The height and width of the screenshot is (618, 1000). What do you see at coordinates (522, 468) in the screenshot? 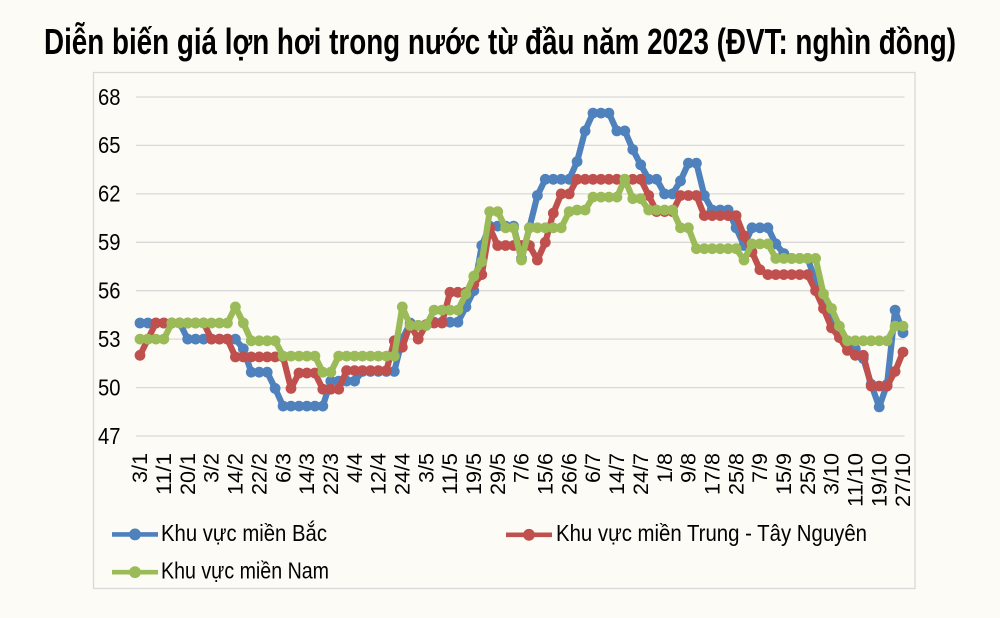
I see `svg-text: 7/6` at bounding box center [522, 468].